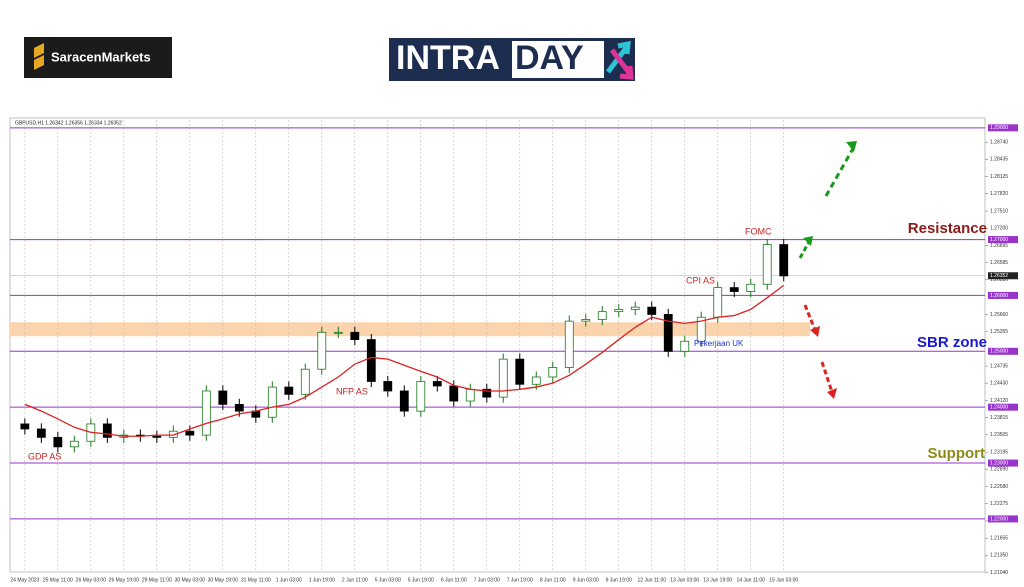  I want to click on event-annotation: Pekerjaan UK, so click(719, 343).